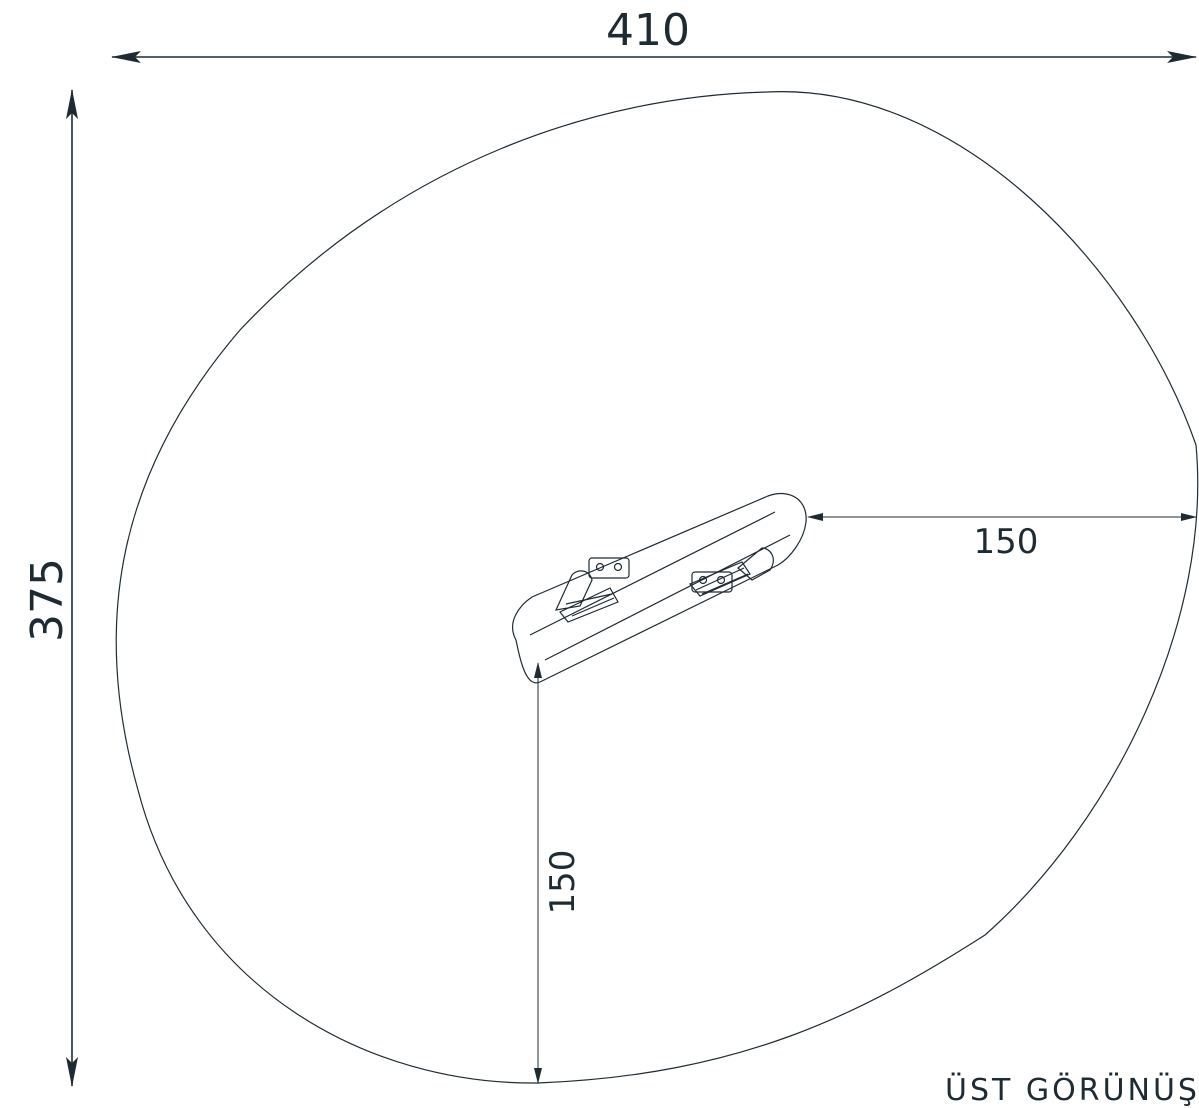 The image size is (1199, 1108). I want to click on view-title: ÜST GÖRÜNÜŞ, so click(1072, 1090).